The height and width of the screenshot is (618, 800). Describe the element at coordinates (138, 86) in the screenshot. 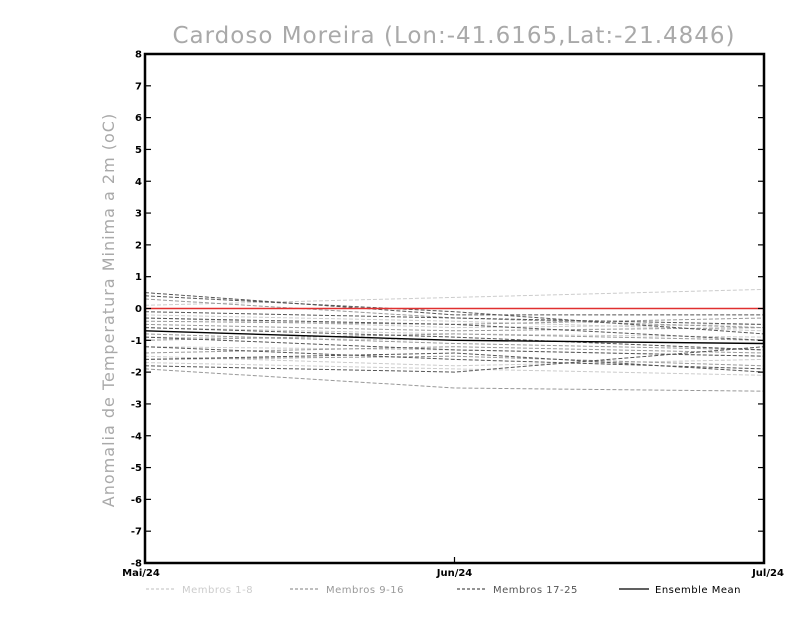

I see `y-tick-label: 7` at that location.